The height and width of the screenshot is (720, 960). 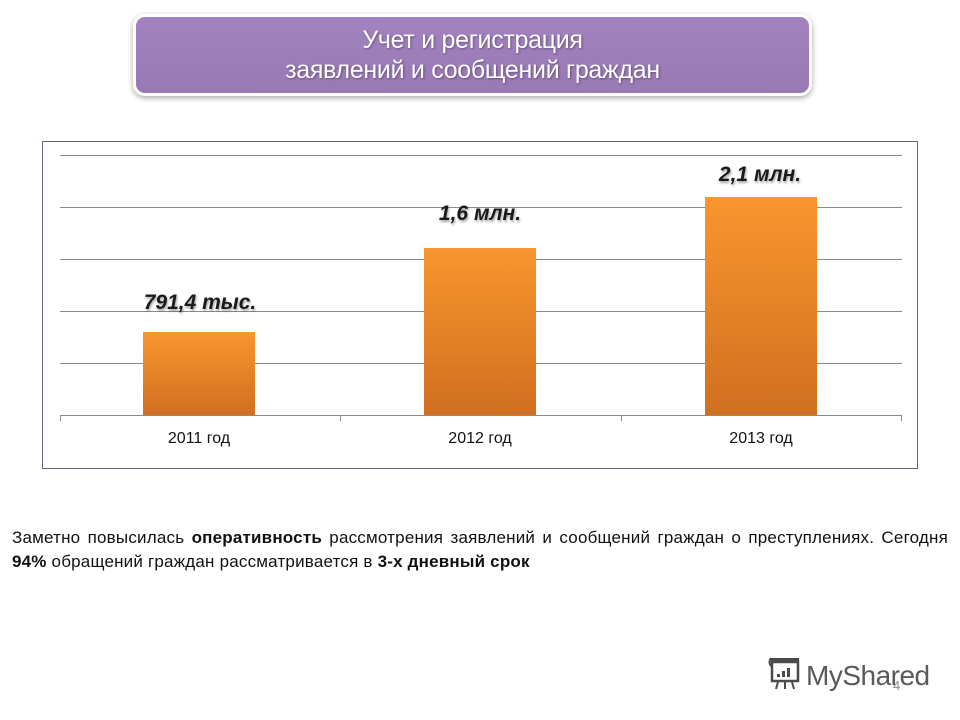 I want to click on slide-title-line-2: заявлений и сообщений граждан, so click(x=472, y=70).